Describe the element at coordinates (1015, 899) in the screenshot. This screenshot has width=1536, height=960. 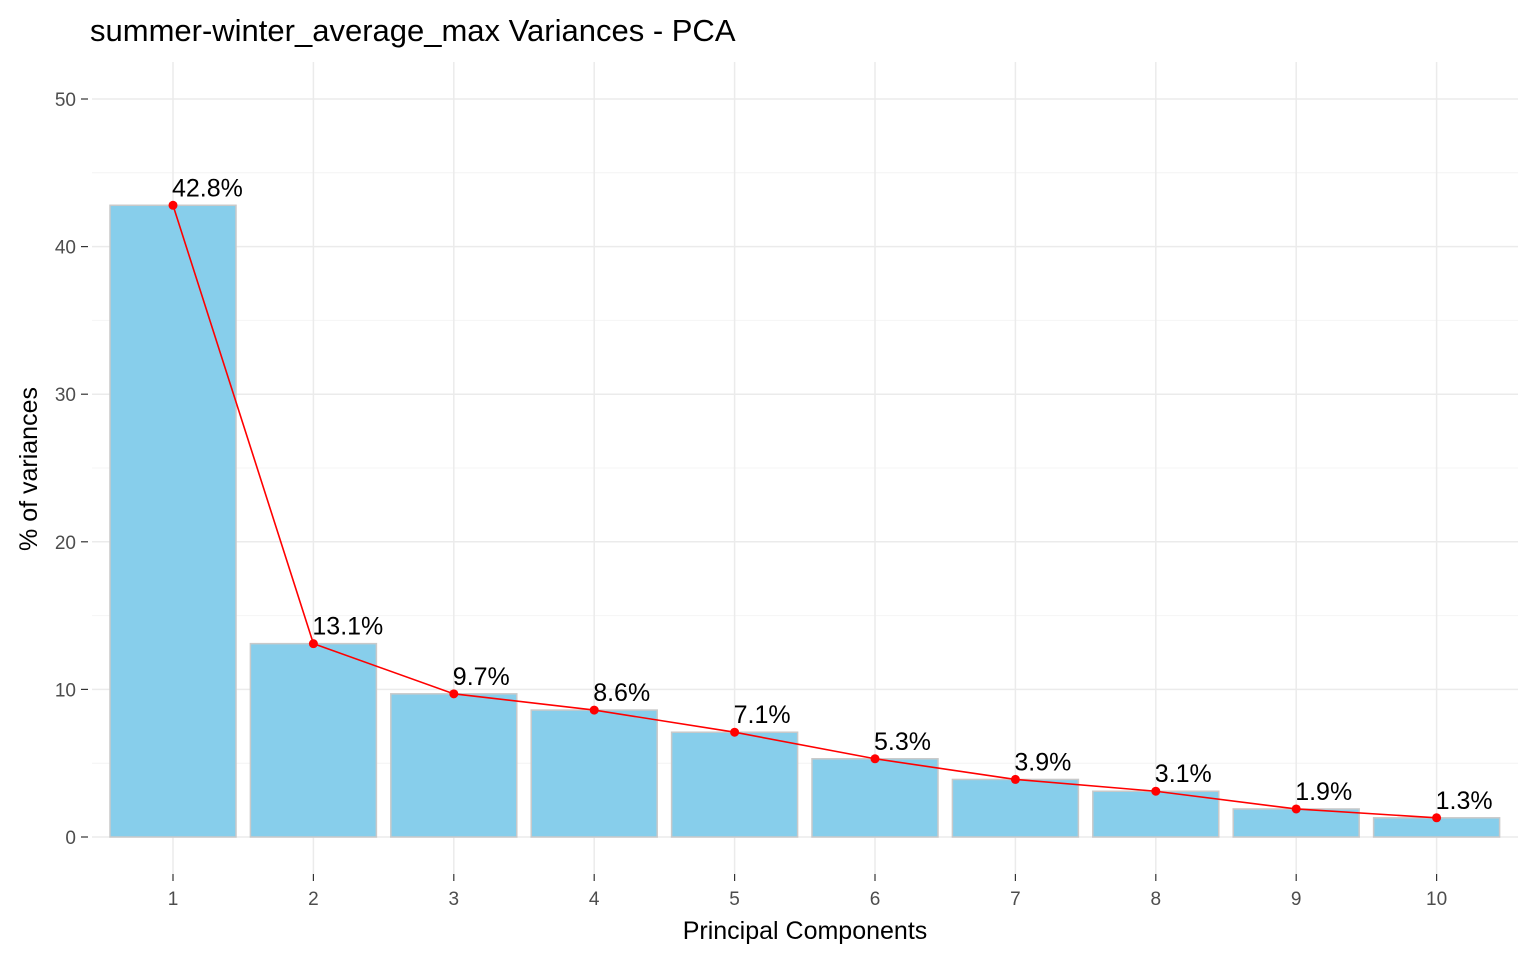
I see `x-tick-label: 7` at that location.